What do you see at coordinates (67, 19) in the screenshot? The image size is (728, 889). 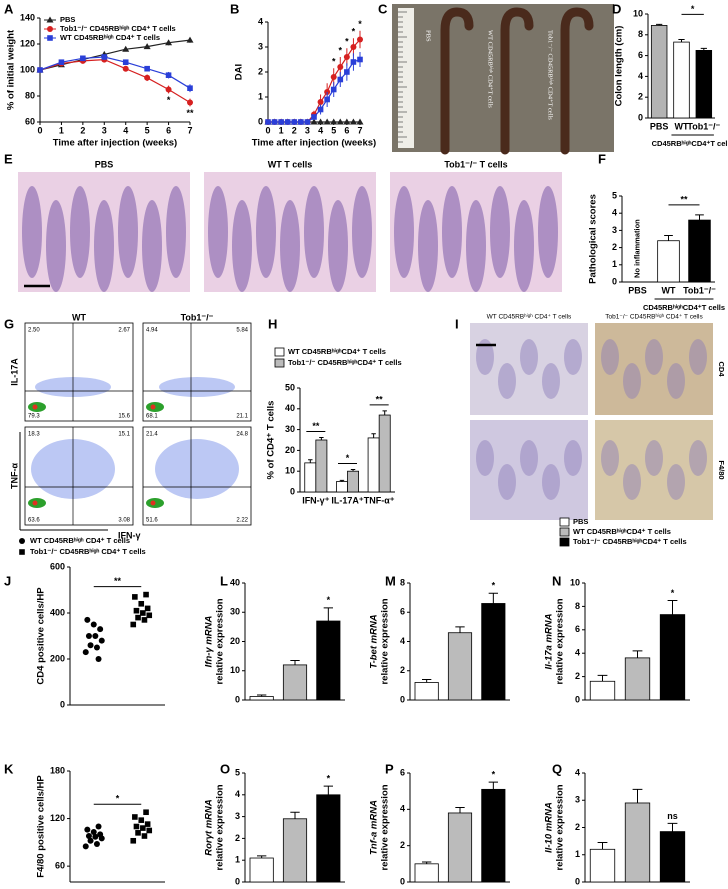 I see `legend-label: PBS` at bounding box center [67, 19].